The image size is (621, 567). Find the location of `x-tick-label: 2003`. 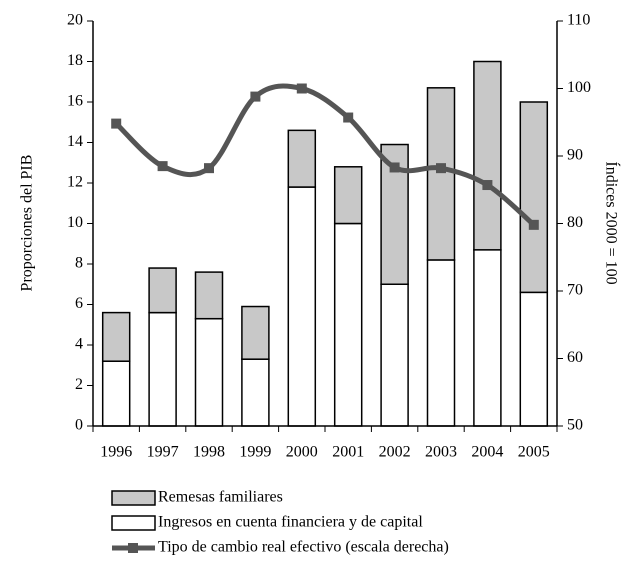

x-tick-label: 2003 is located at coordinates (441, 452).